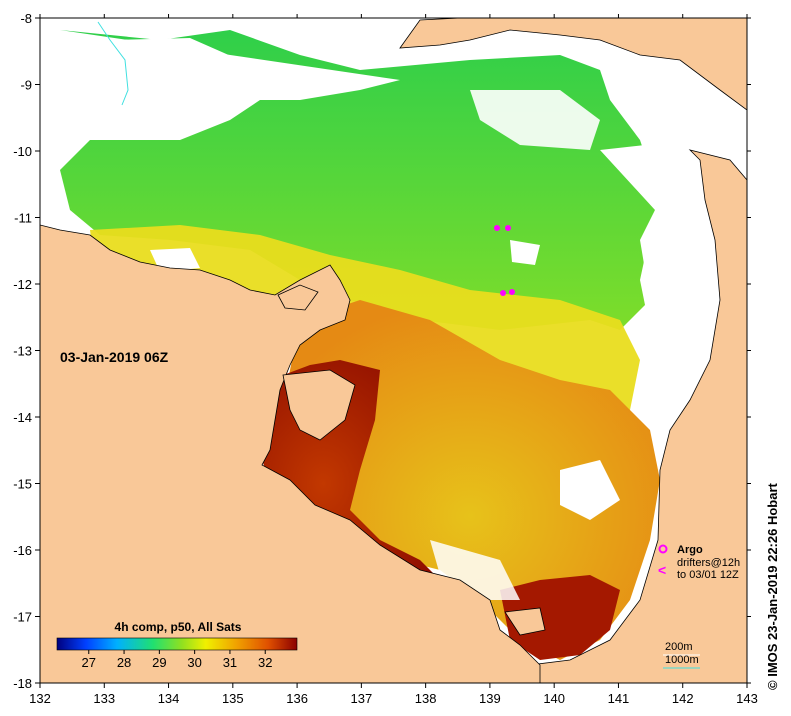 This screenshot has width=791, height=716. I want to click on copyright-icon: ©, so click(772, 683).